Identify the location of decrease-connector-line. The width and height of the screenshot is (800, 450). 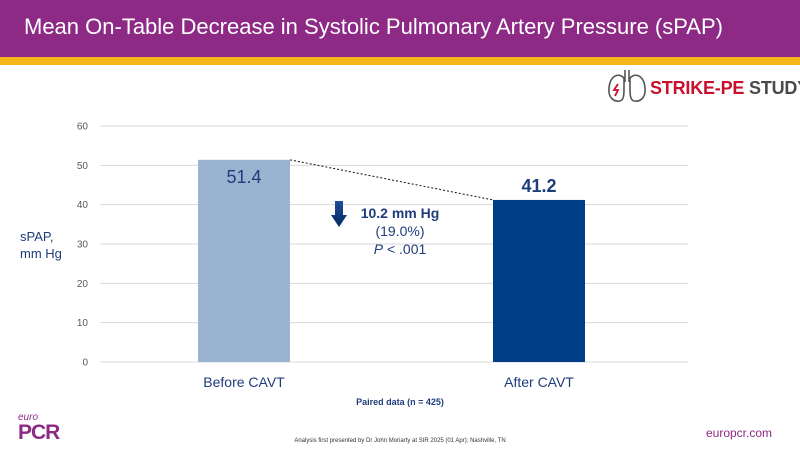
(391, 180).